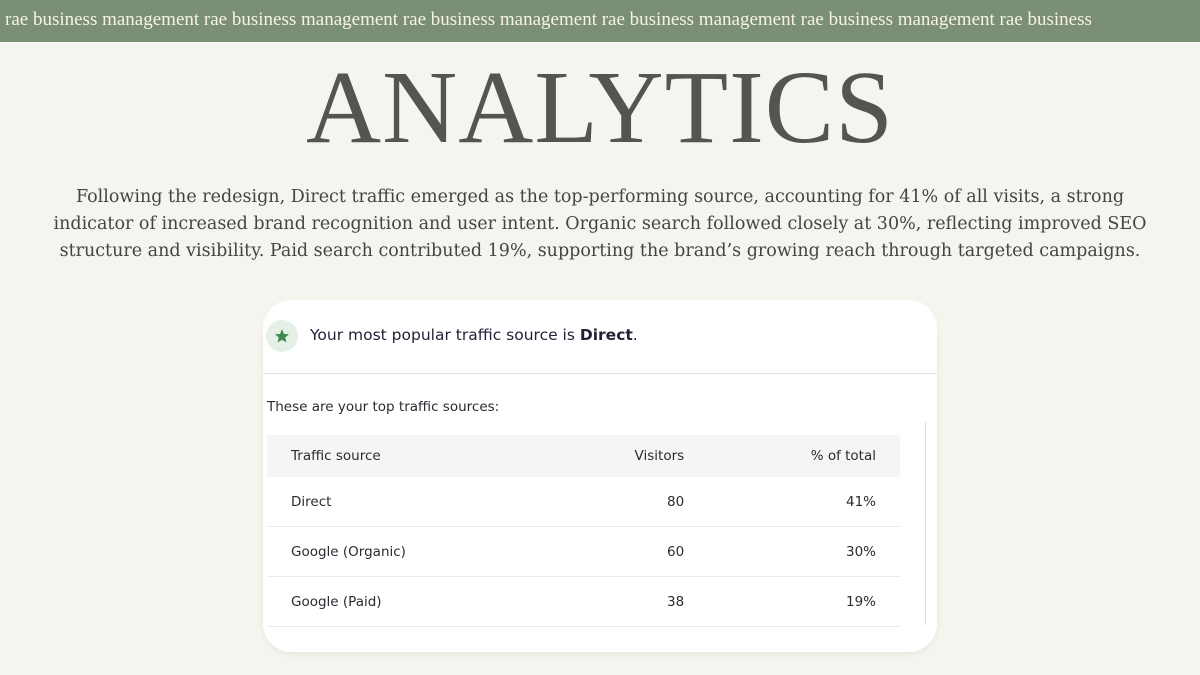 Image resolution: width=1200 pixels, height=675 pixels. I want to click on headline-text: Your most popular traffic source is, so click(445, 335).